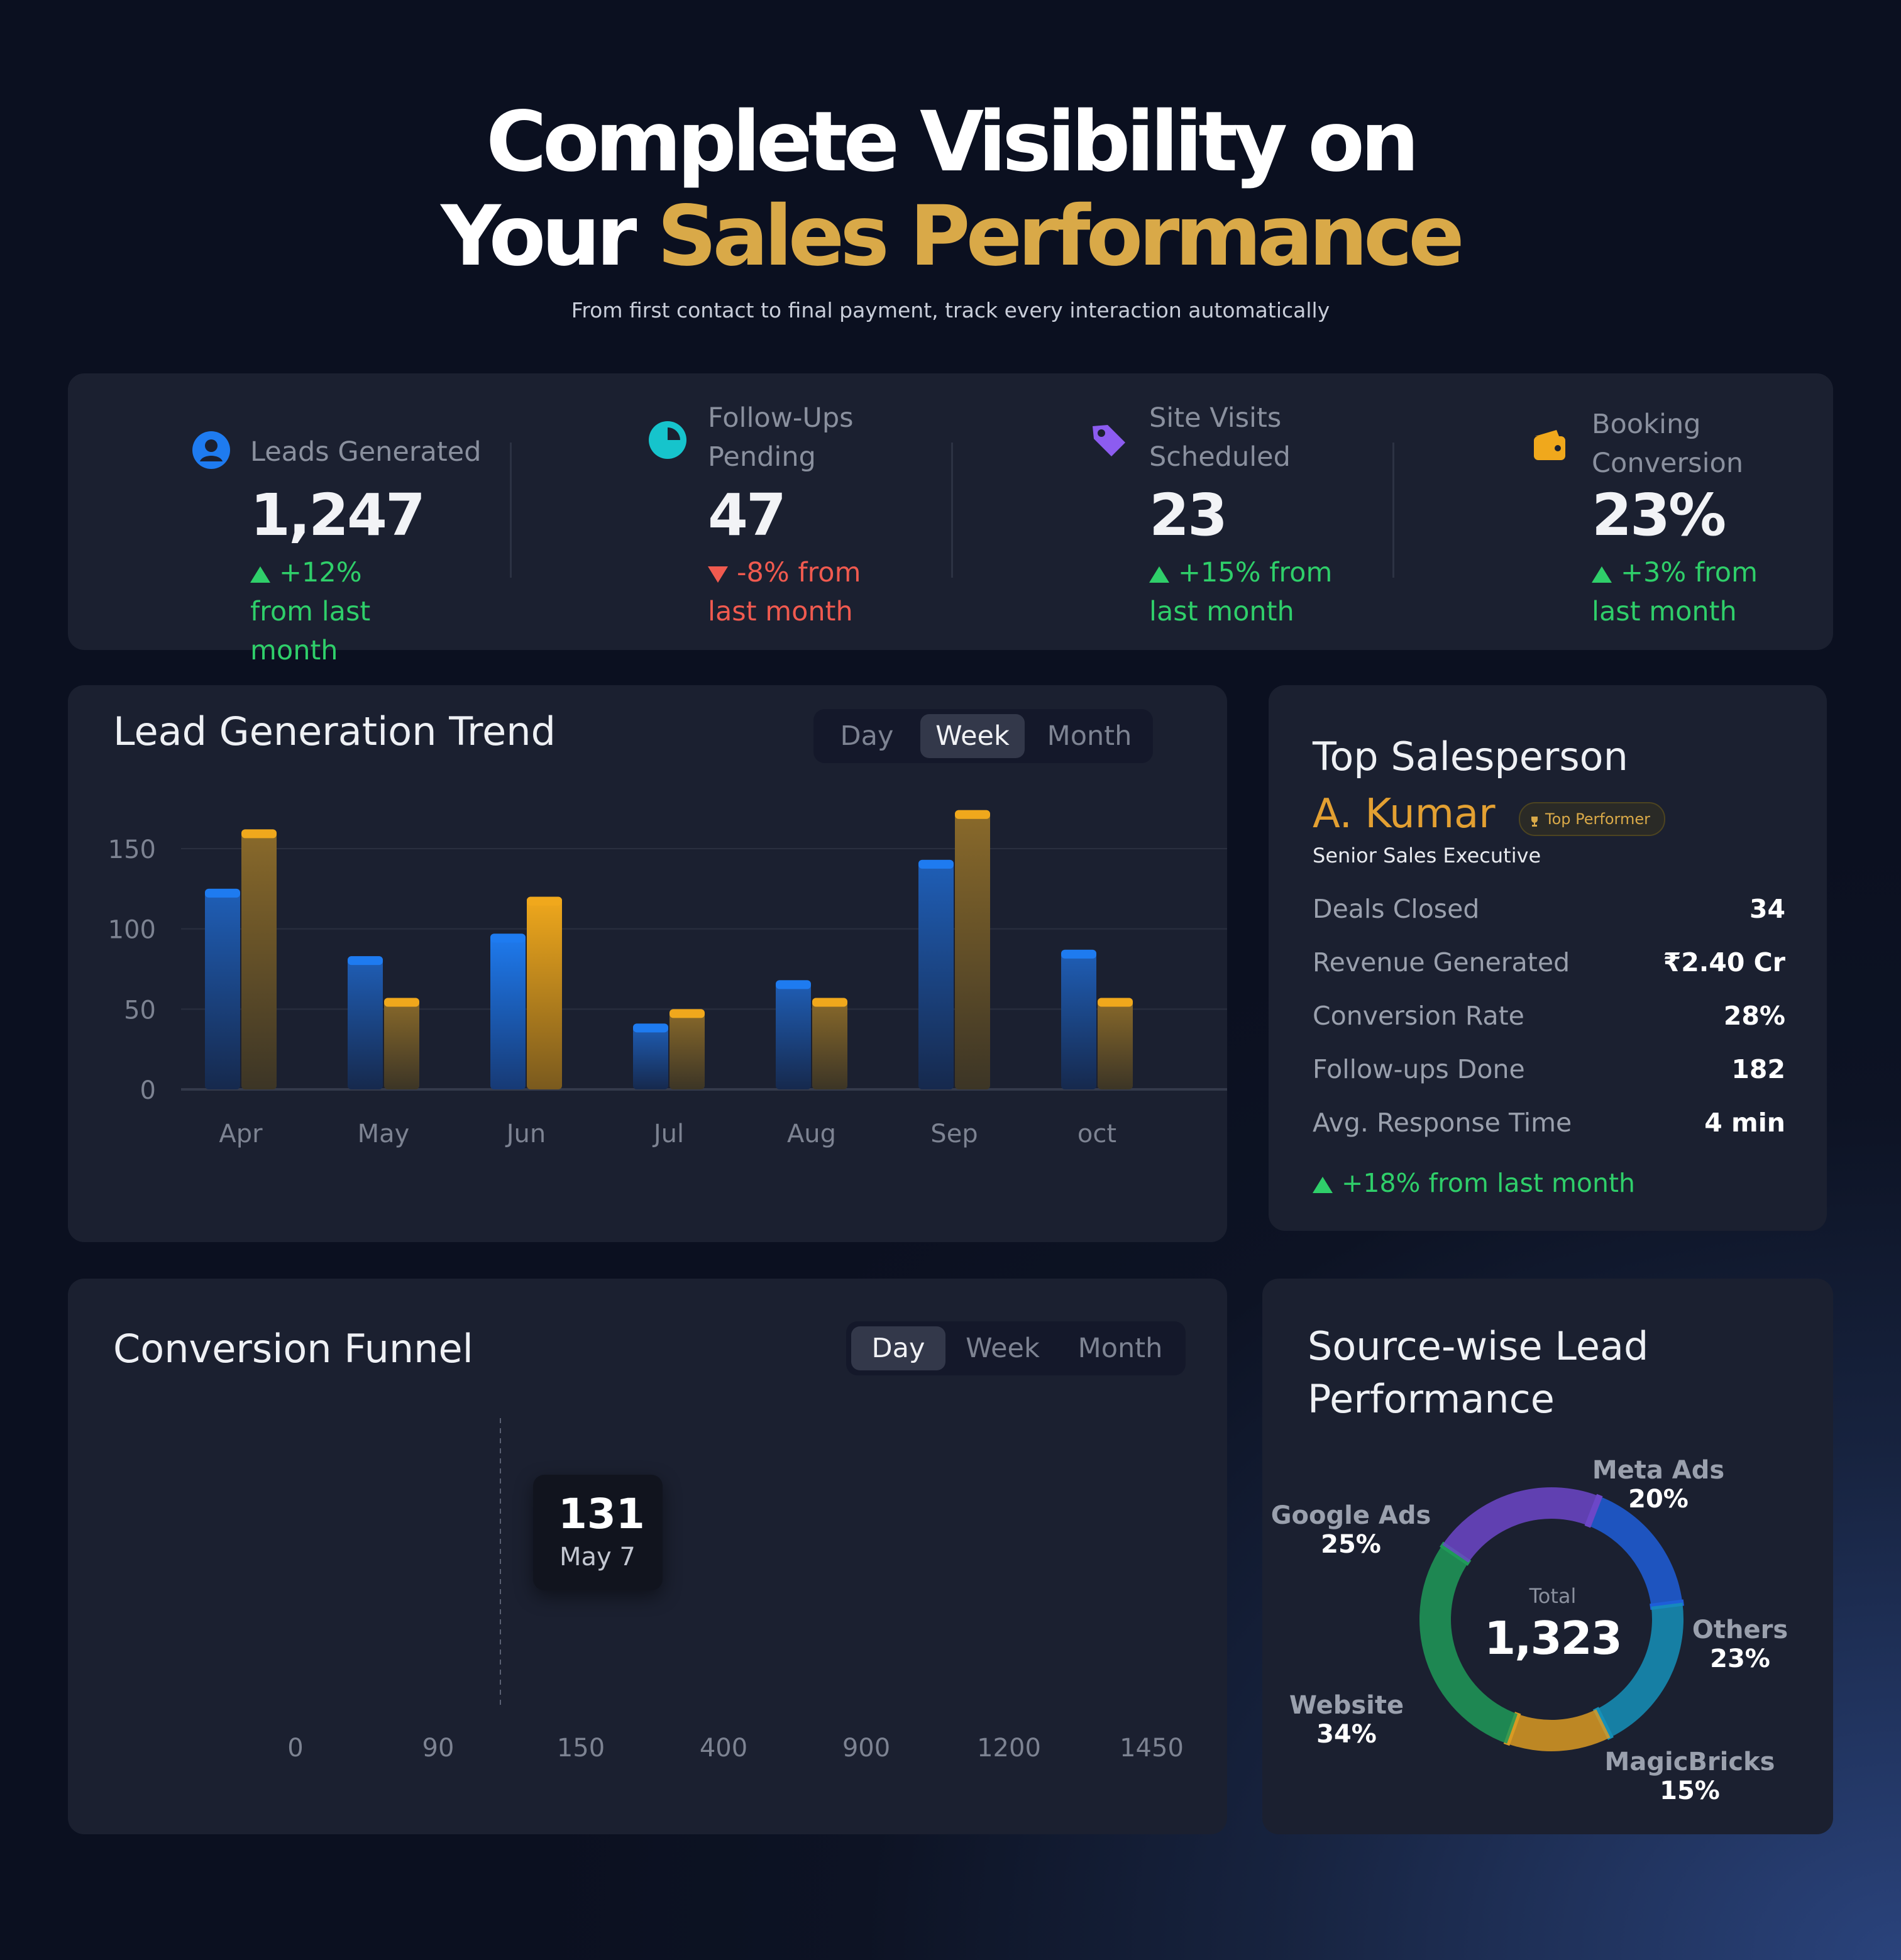 This screenshot has width=1901, height=1960. What do you see at coordinates (310, 611) in the screenshot?
I see `kpi-delta-text: +12% from last month` at bounding box center [310, 611].